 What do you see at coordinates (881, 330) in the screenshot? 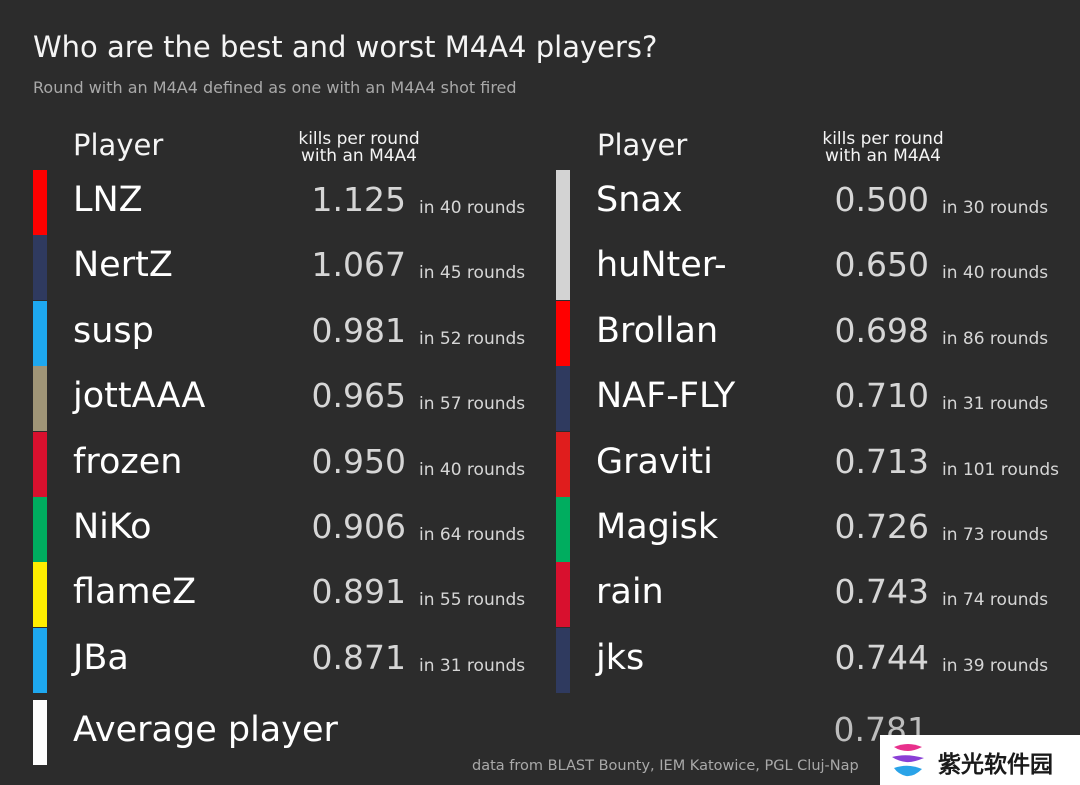
I see `worst-kills-per-round: 0.698` at bounding box center [881, 330].